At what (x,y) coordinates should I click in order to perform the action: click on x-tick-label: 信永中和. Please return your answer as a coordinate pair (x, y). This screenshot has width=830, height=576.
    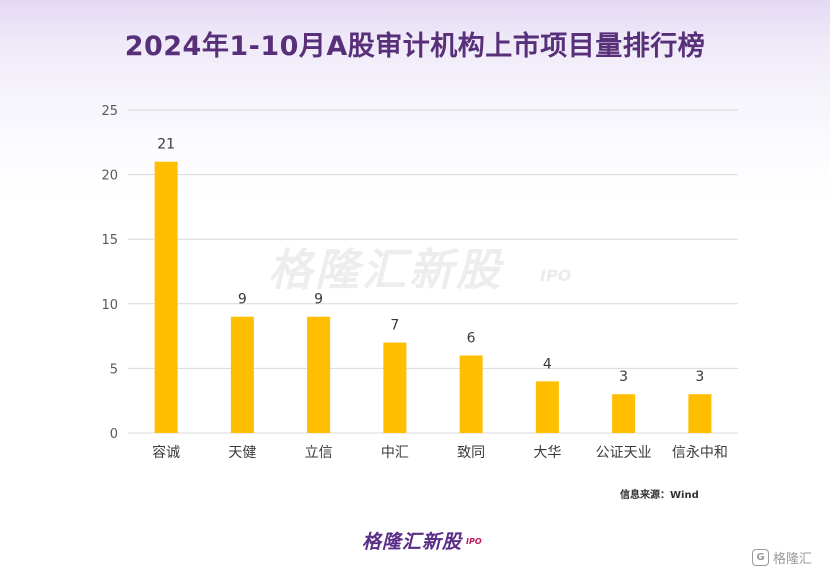
    Looking at the image, I should click on (700, 453).